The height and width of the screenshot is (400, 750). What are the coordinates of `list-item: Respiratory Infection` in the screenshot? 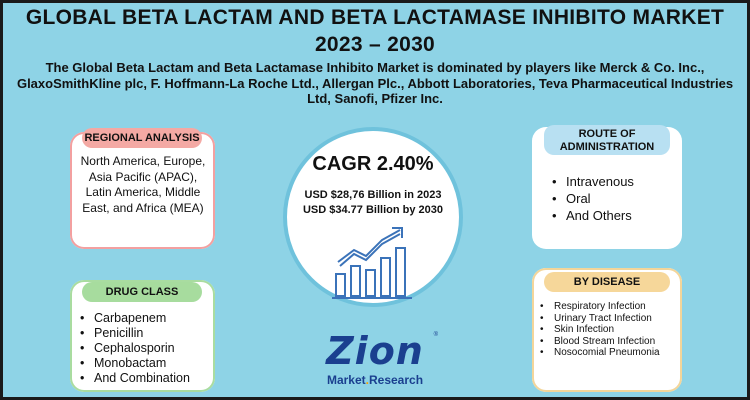 It's located at (600, 307).